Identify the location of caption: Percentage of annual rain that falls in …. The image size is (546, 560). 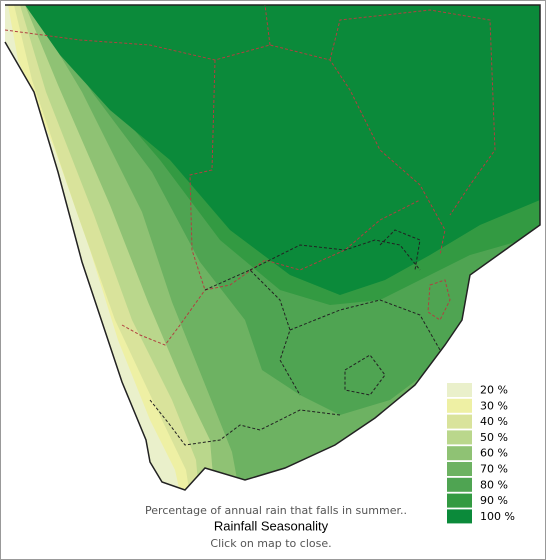
(276, 510).